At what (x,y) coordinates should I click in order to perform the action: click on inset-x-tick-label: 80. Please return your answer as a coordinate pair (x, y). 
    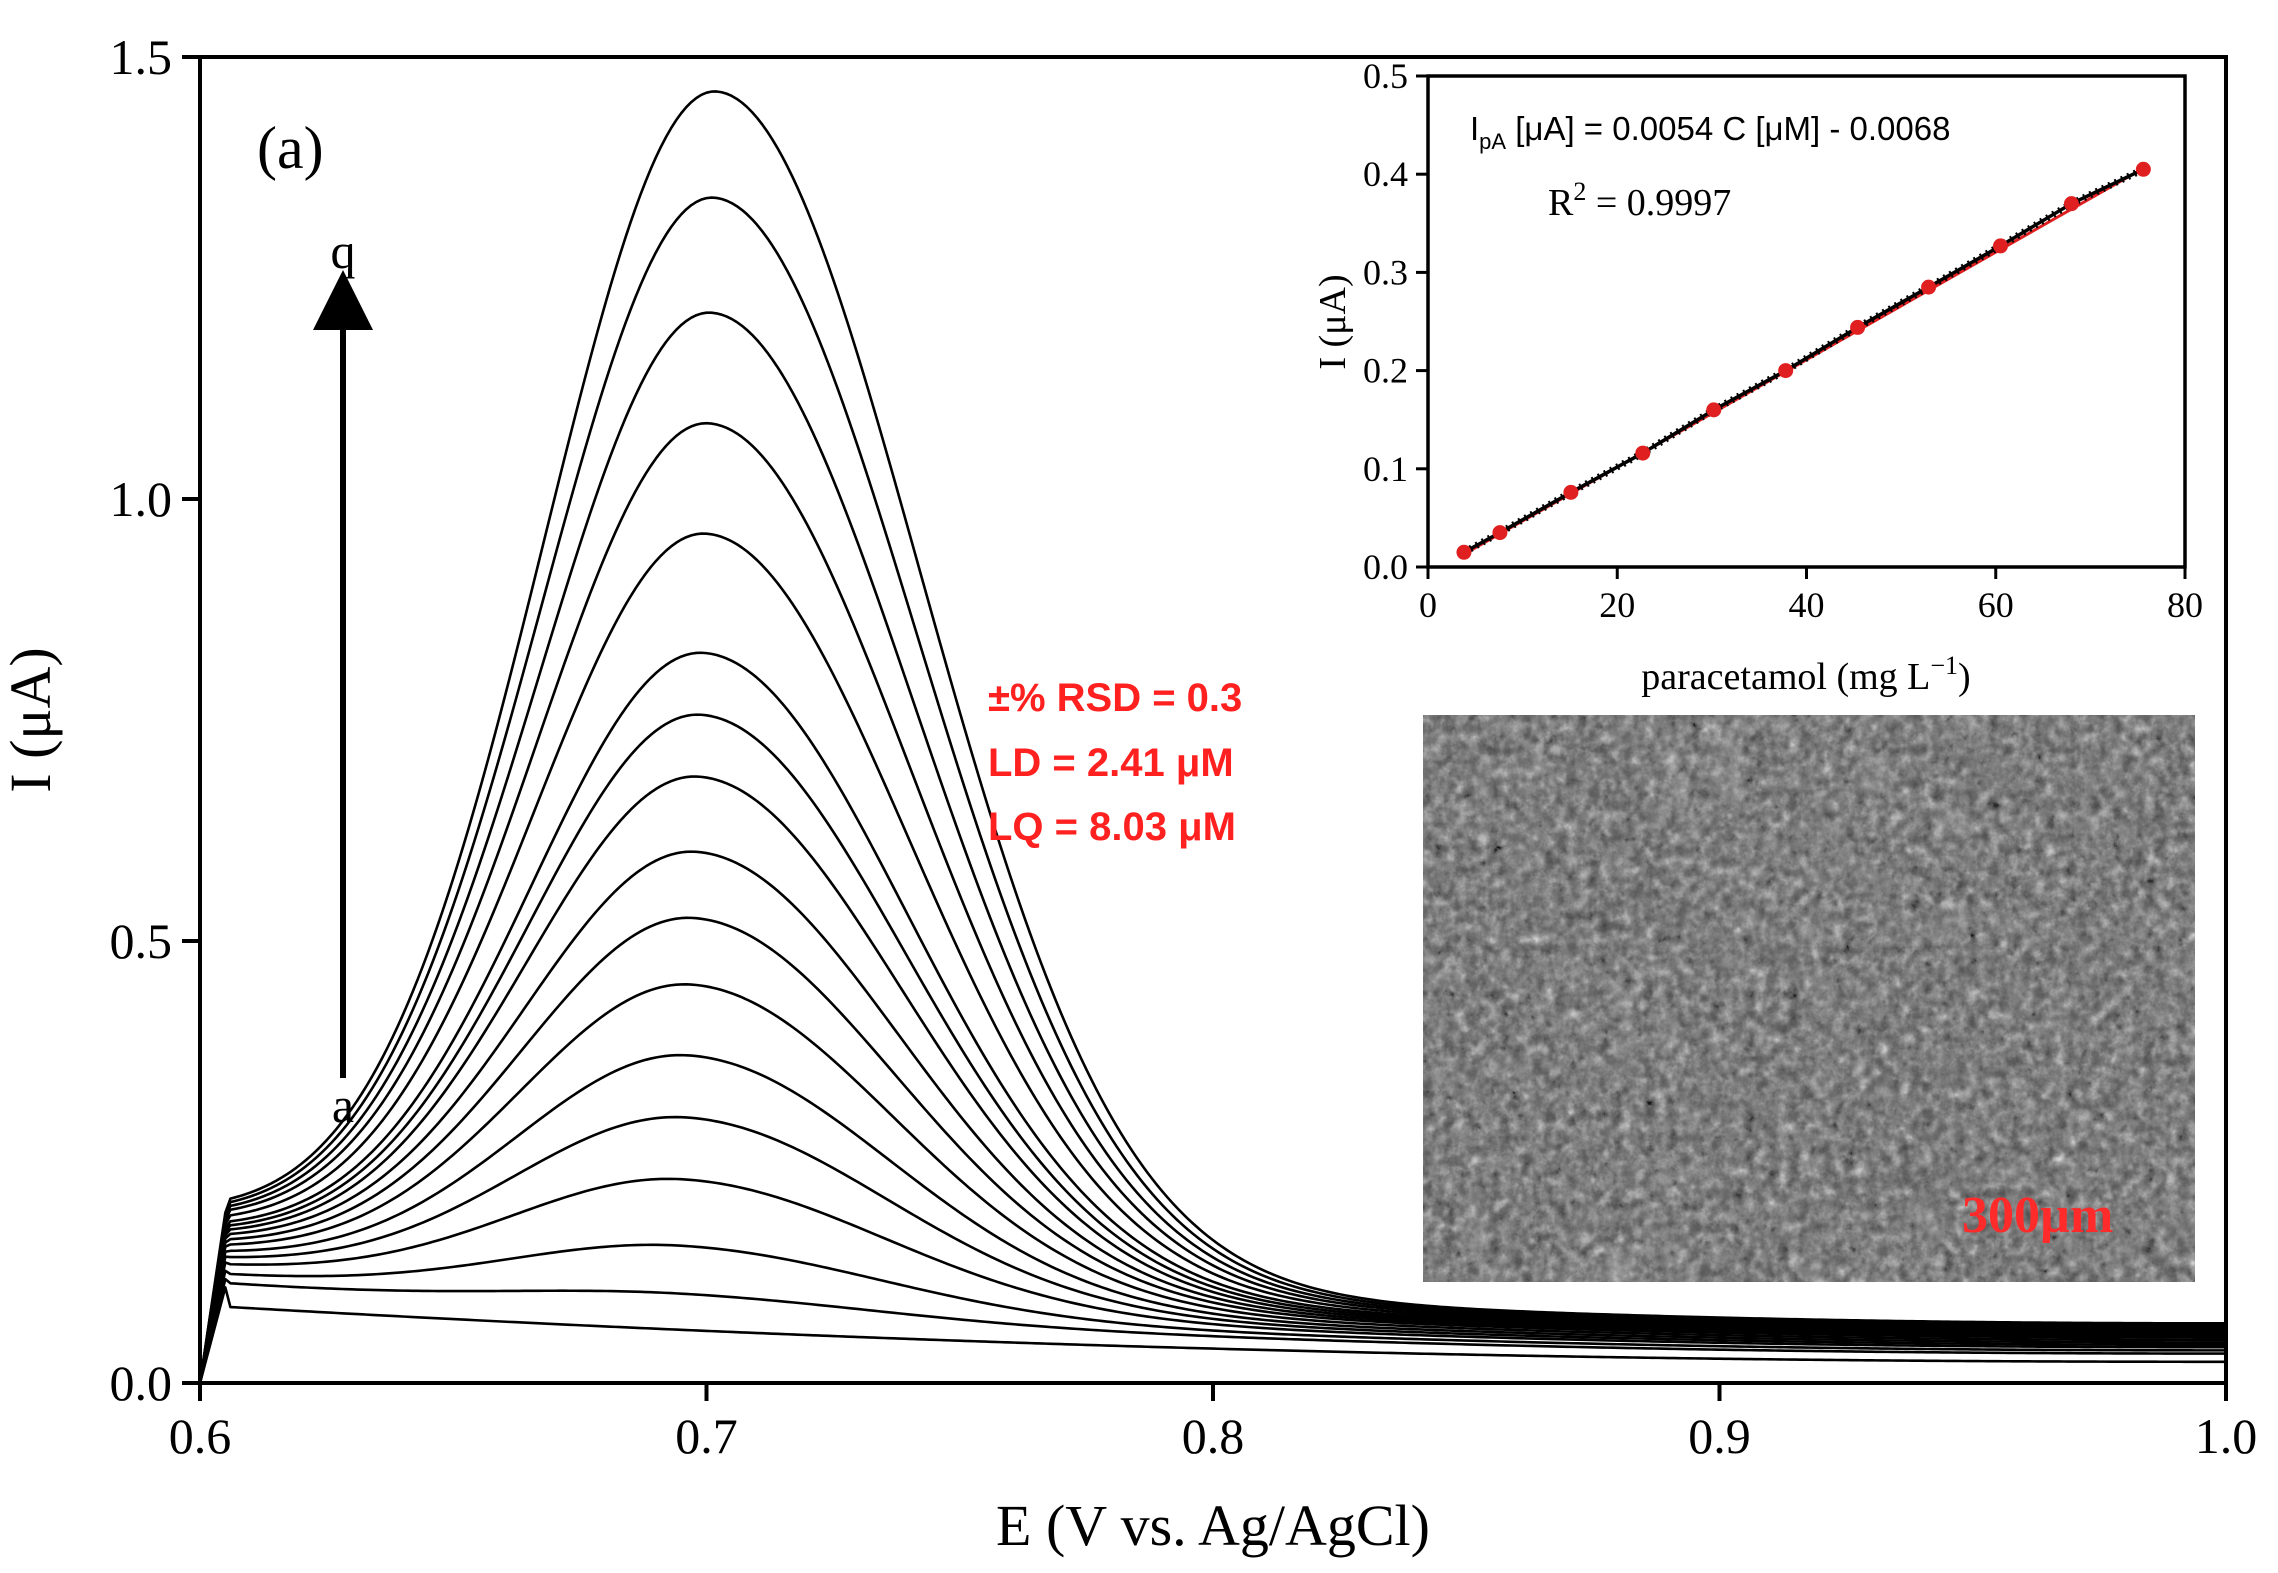
    Looking at the image, I should click on (2185, 605).